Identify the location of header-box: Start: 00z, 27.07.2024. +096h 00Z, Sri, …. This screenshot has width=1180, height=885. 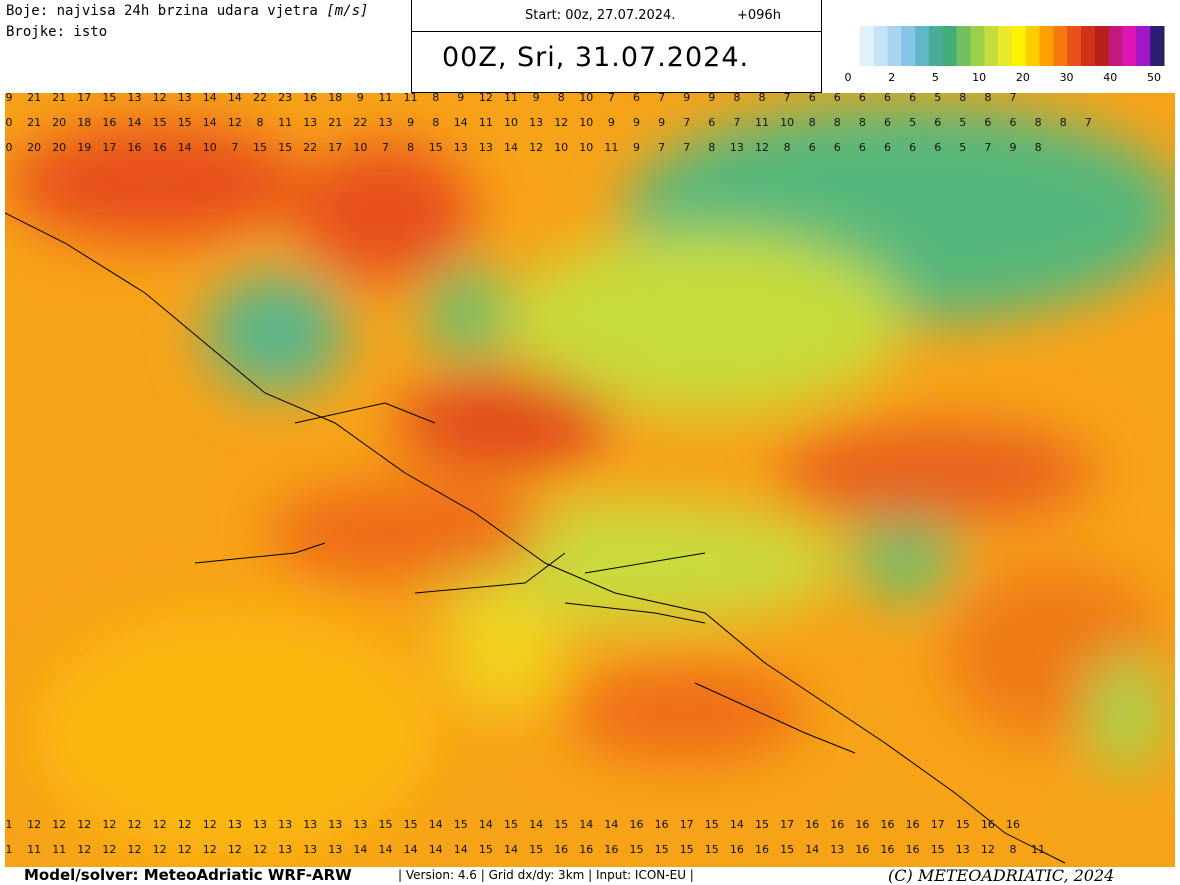
(616, 46).